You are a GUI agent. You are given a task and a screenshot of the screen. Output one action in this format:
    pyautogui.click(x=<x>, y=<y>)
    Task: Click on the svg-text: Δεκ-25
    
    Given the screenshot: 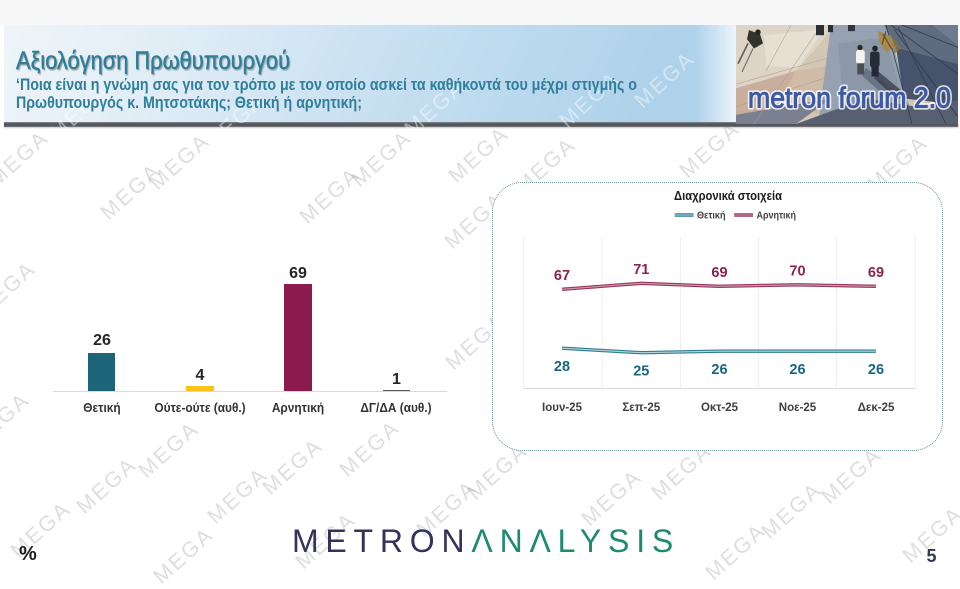 What is the action you would take?
    pyautogui.click(x=876, y=408)
    